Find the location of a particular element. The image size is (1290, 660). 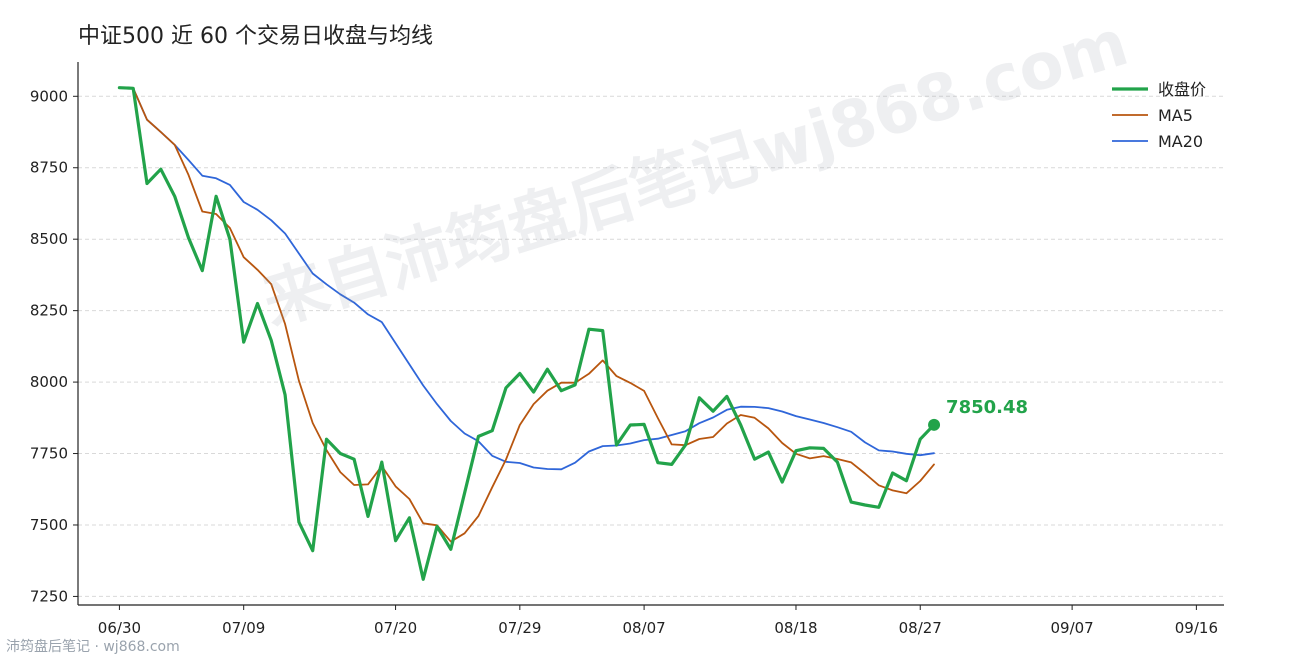

x-tick-label: 07/29 is located at coordinates (519, 628).